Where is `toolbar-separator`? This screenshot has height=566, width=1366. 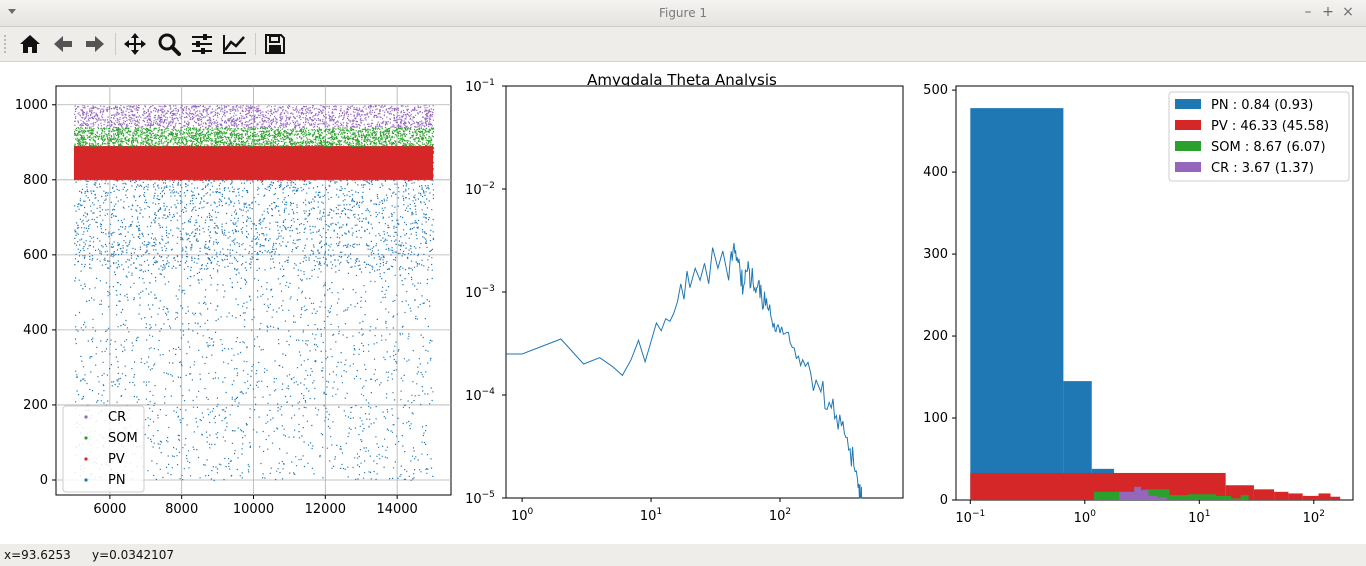 toolbar-separator is located at coordinates (115, 44).